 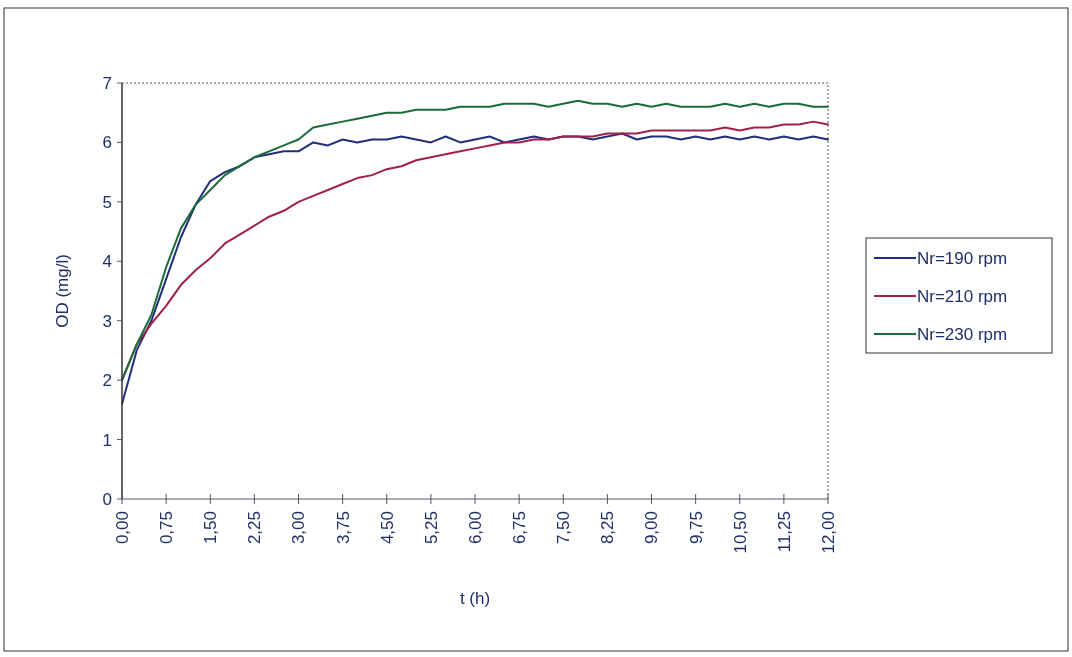 I want to click on x-tick-label: 3,00, so click(x=299, y=528).